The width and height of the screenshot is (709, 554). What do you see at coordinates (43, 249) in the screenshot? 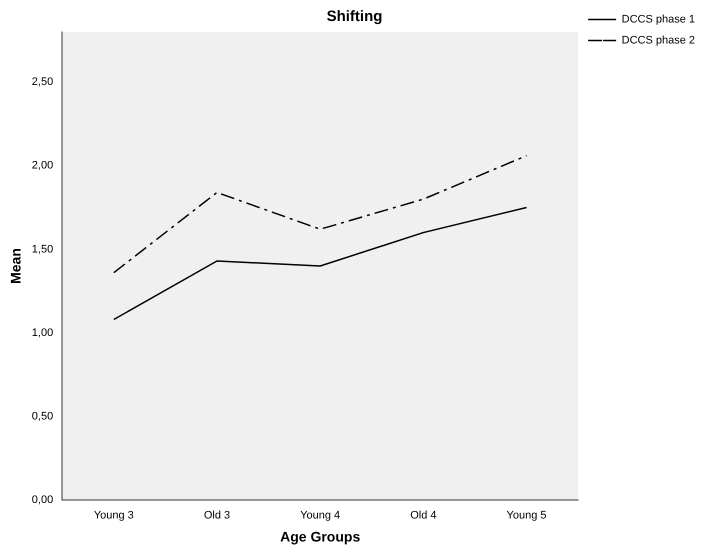
I see `y-tick-label: 1,50` at bounding box center [43, 249].